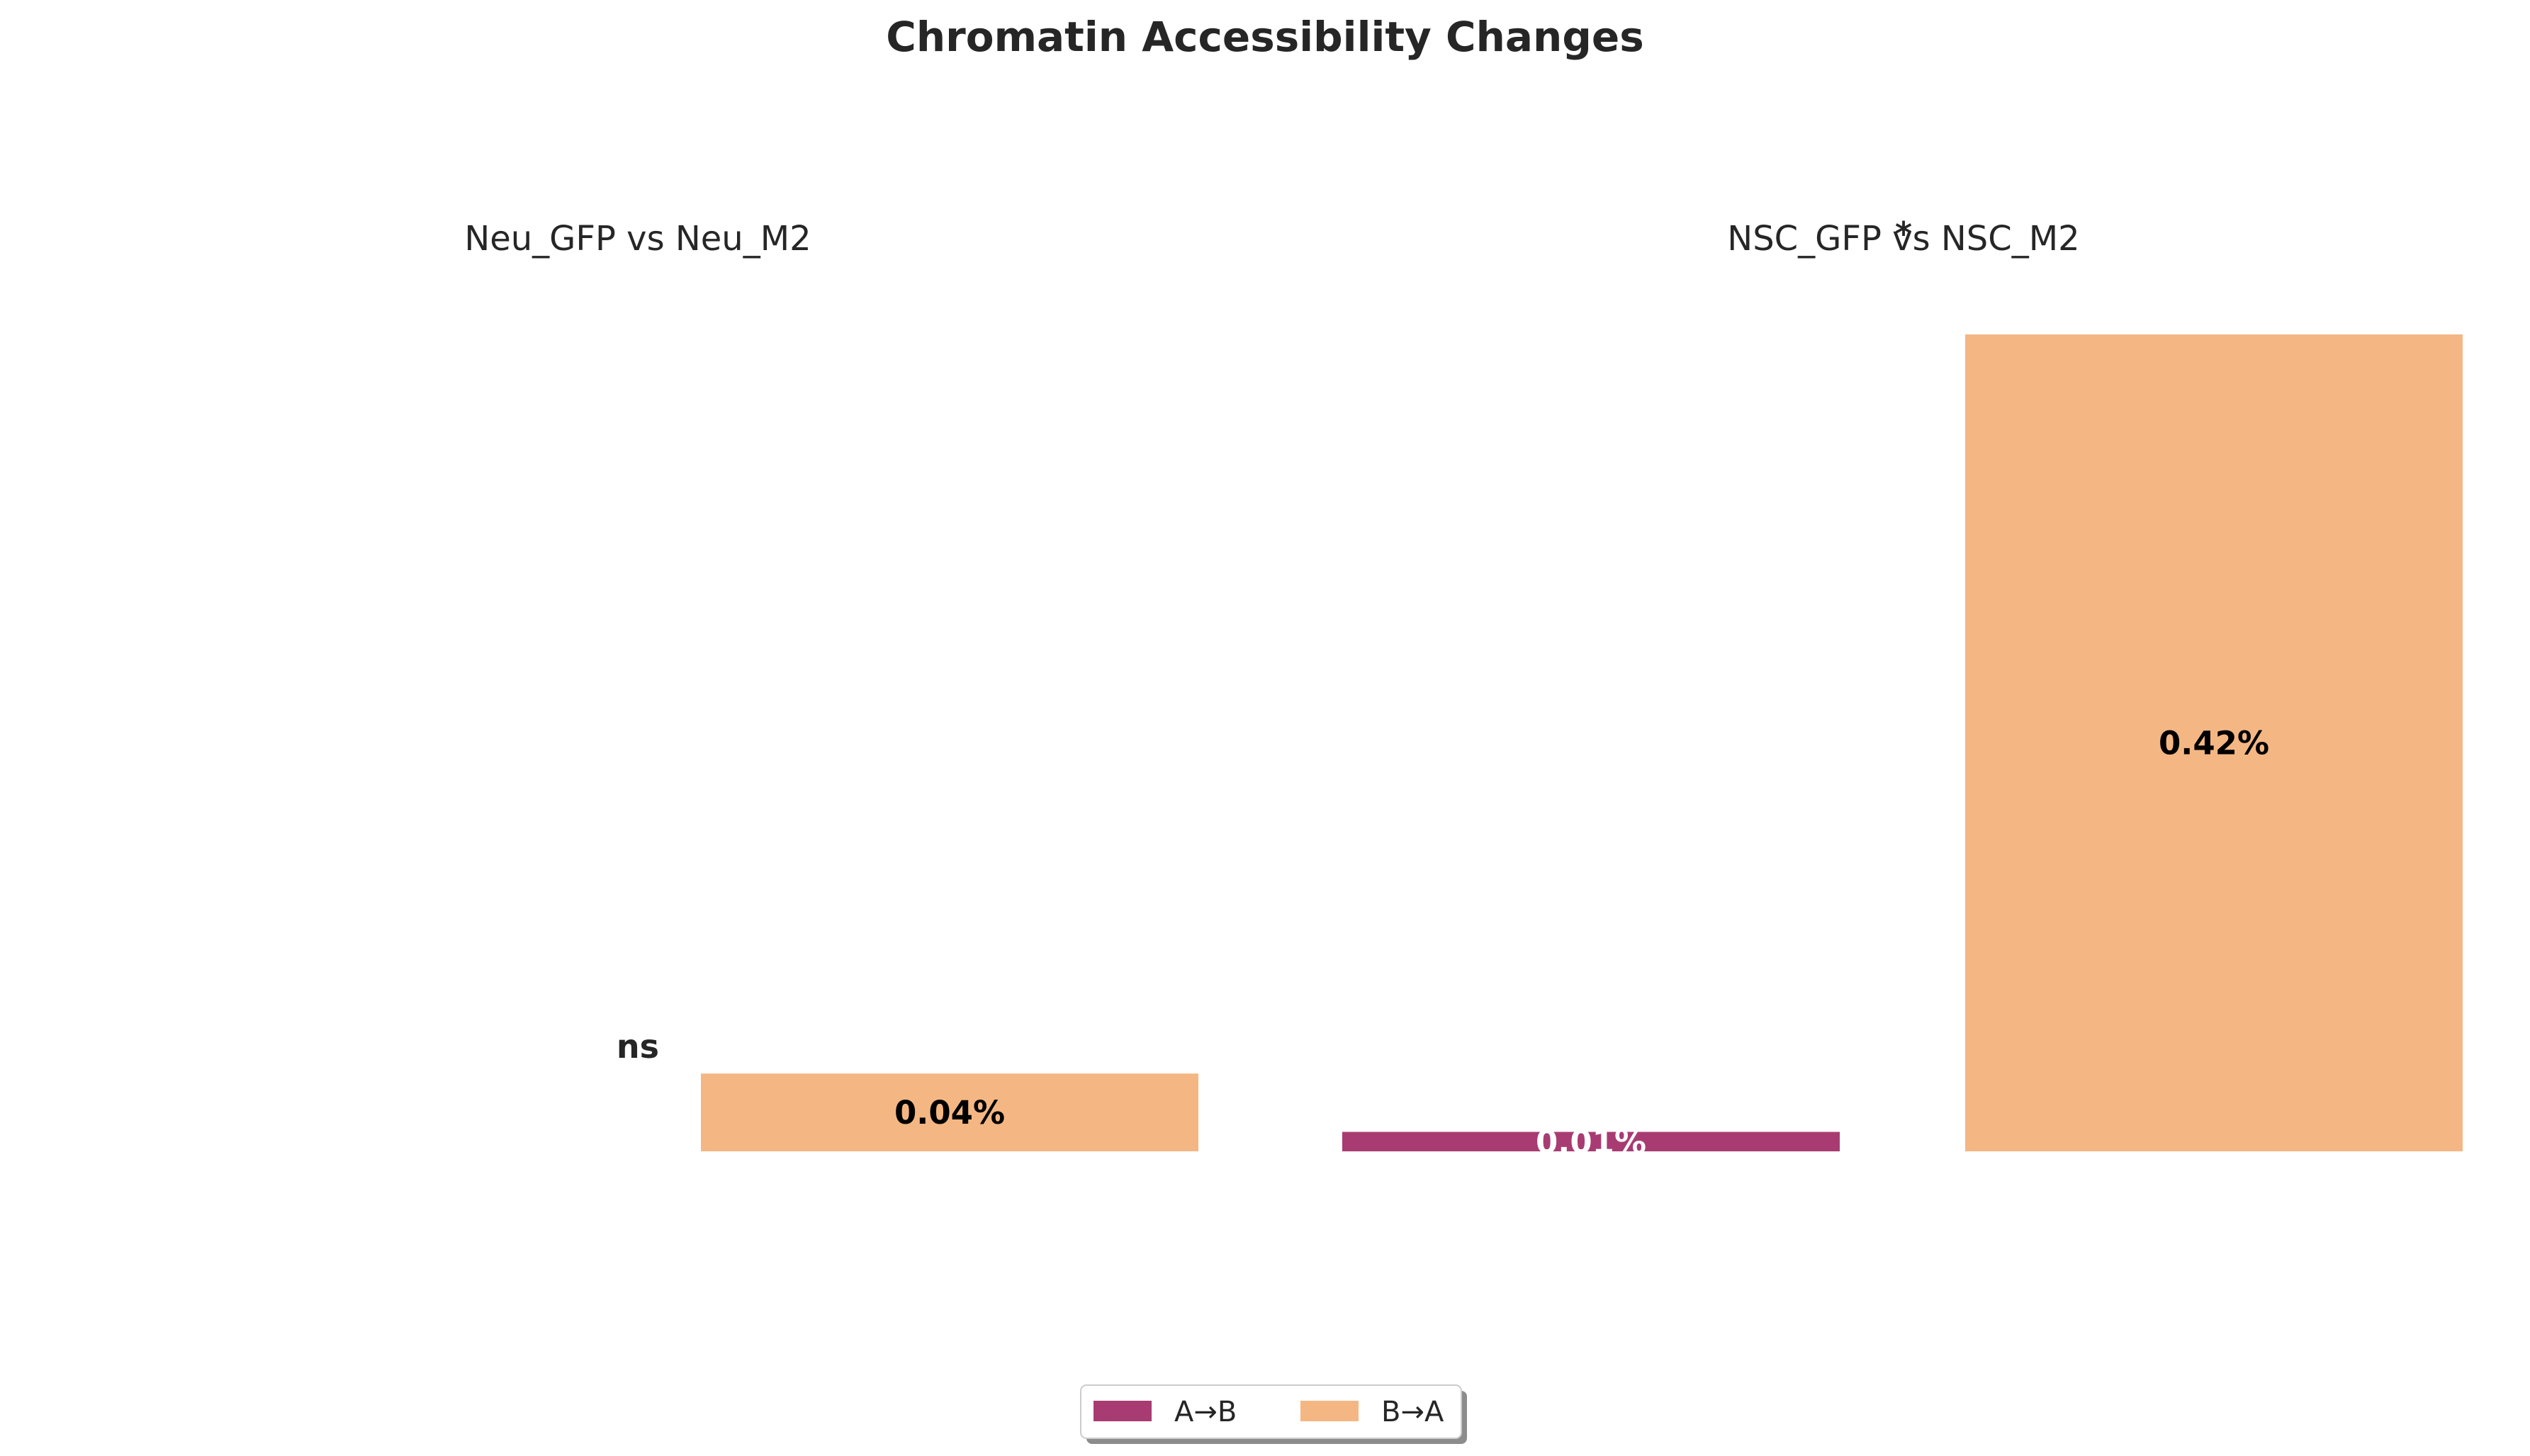 The width and height of the screenshot is (2530, 1456). I want to click on panel-title-nsc: NSC_GFP vs NSC_M2, so click(1903, 239).